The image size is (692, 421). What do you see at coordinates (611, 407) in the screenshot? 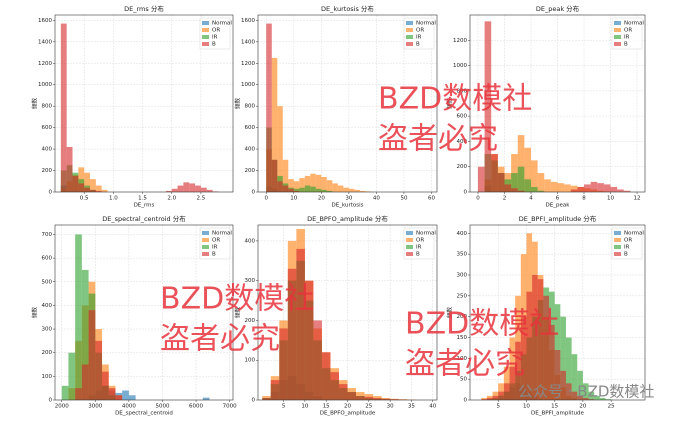
I see `x-tick-label: 25` at bounding box center [611, 407].